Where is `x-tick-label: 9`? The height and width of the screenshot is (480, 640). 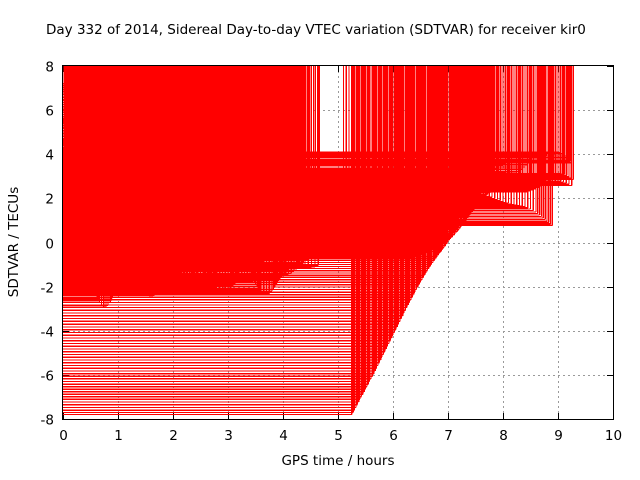 x-tick-label: 9 is located at coordinates (558, 436).